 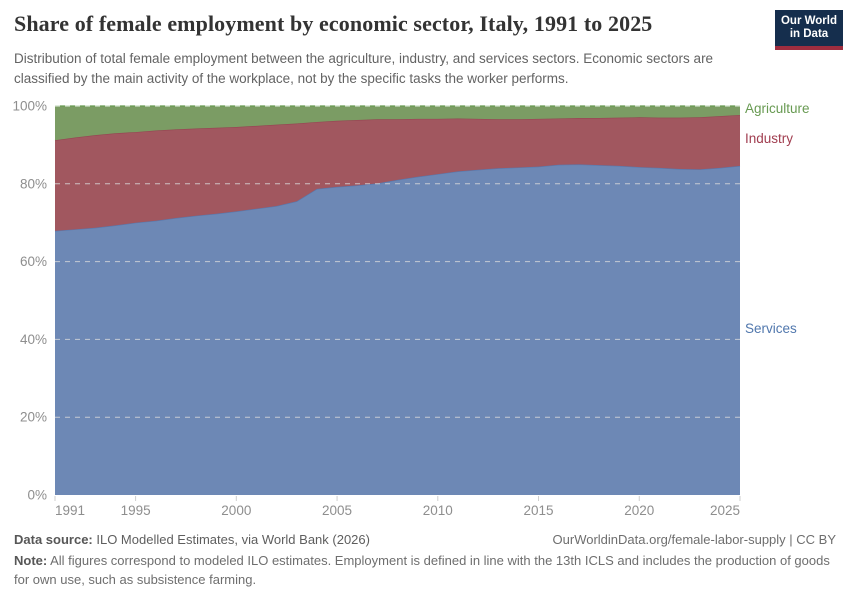 What do you see at coordinates (37, 495) in the screenshot?
I see `y-tick-label-0: 0%` at bounding box center [37, 495].